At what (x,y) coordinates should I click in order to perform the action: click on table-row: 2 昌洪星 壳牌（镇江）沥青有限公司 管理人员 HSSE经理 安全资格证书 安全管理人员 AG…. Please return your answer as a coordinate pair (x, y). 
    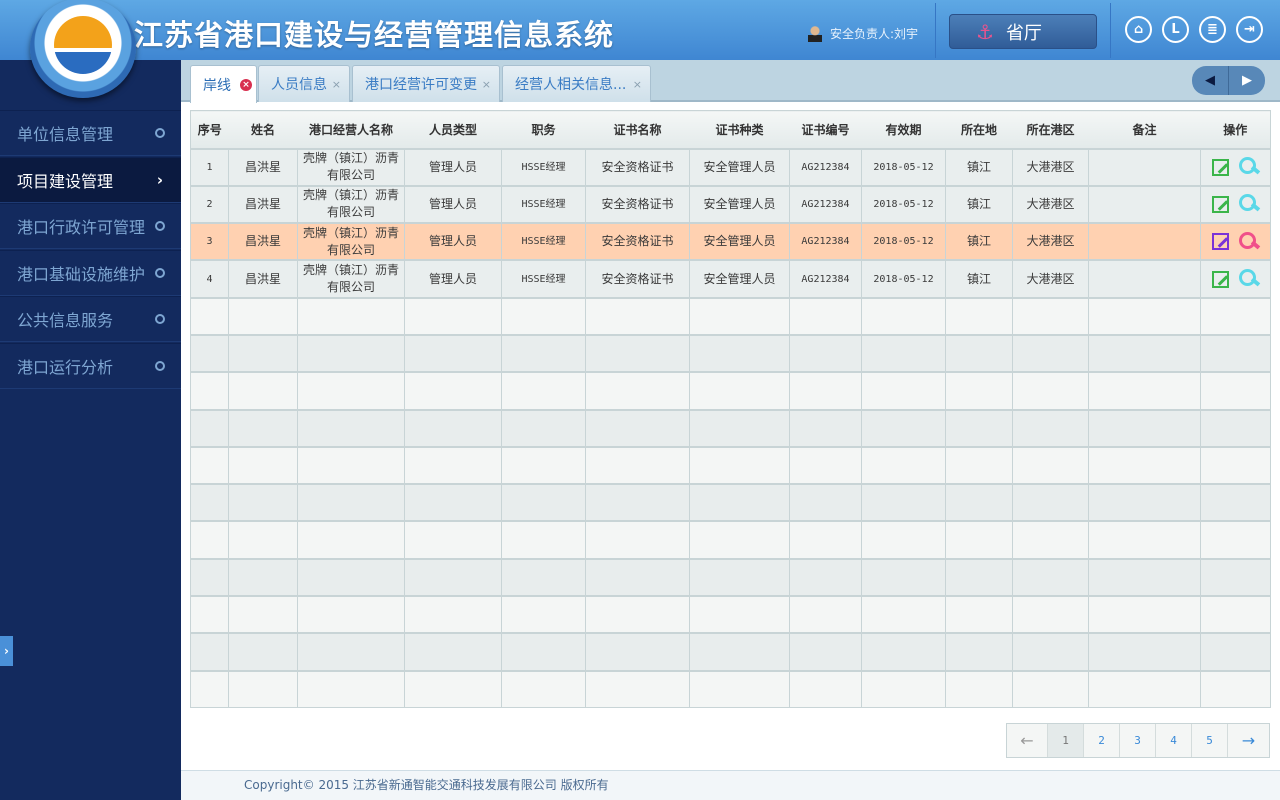
    Looking at the image, I should click on (730, 204).